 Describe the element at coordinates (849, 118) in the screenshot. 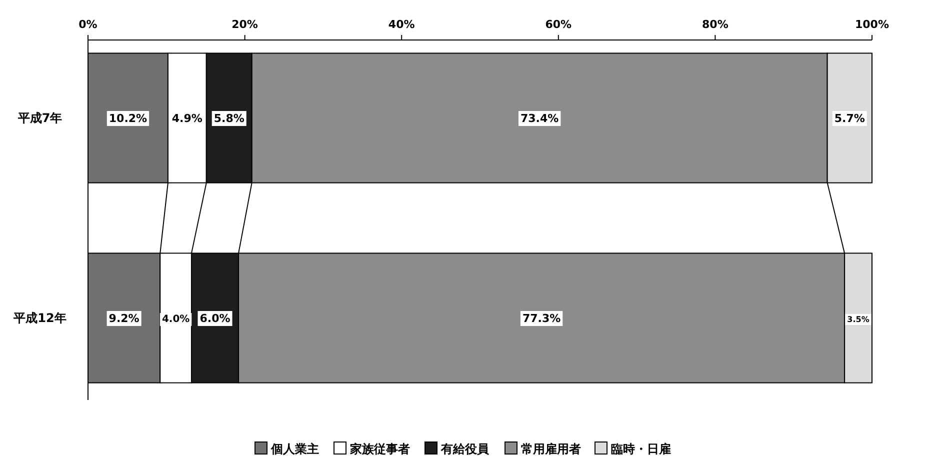

I see `data-label: 5.7%` at that location.